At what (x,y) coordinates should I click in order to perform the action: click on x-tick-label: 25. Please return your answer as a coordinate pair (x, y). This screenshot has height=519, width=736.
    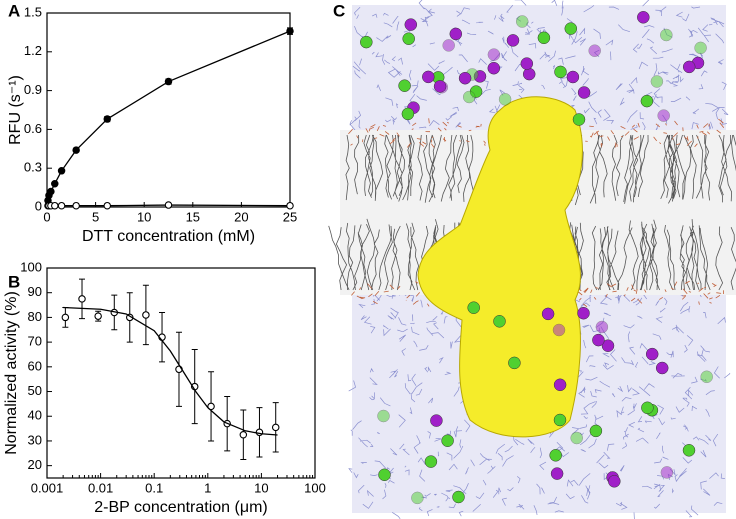
    Looking at the image, I should click on (290, 216).